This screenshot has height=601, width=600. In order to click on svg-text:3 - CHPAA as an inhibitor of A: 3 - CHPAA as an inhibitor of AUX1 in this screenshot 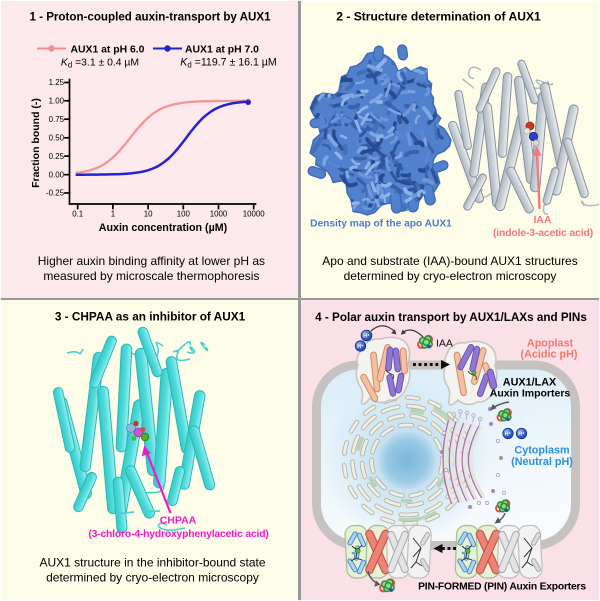, I will do `click(150, 317)`.